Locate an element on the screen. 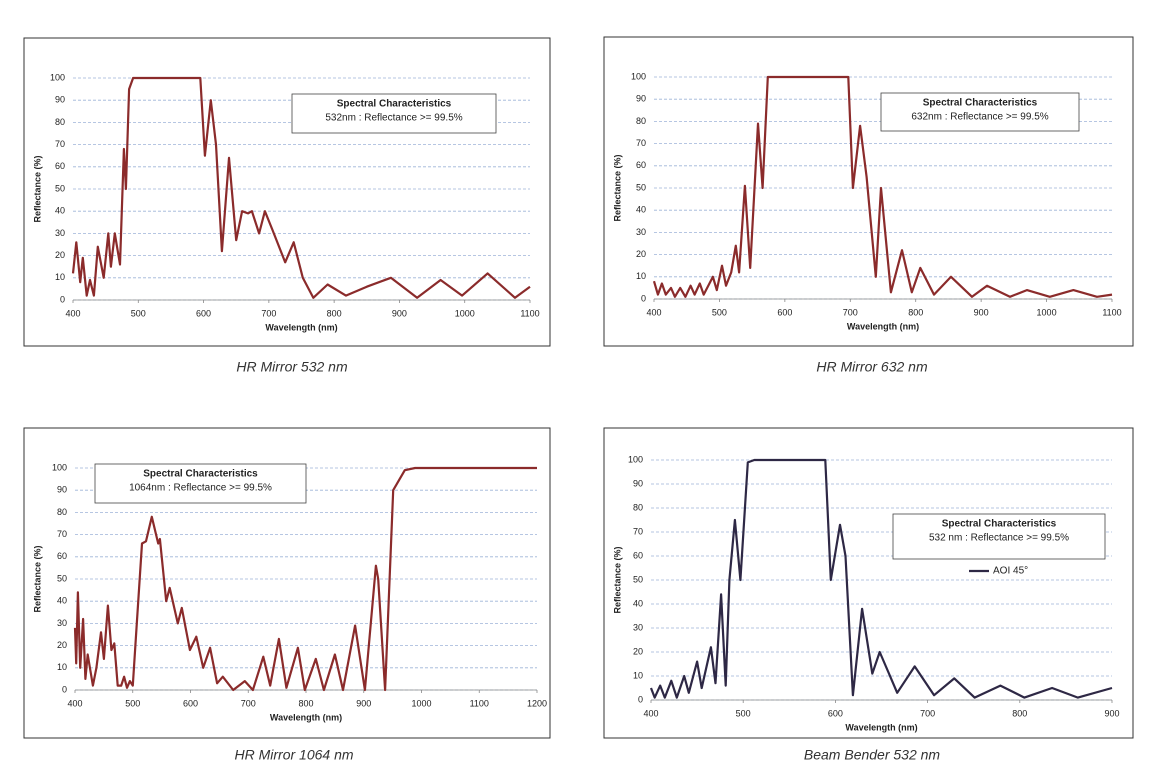 This screenshot has width=1160, height=778. chart-title: Beam Bender 532 nm is located at coordinates (872, 755).